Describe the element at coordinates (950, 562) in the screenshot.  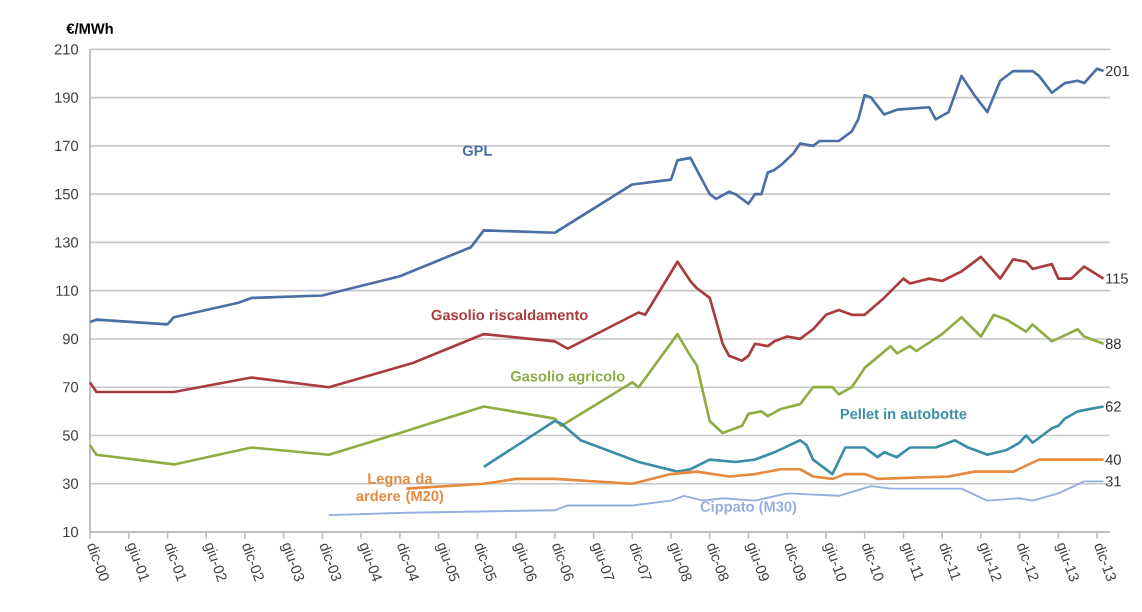
I see `x-tick-label: dic-11` at that location.